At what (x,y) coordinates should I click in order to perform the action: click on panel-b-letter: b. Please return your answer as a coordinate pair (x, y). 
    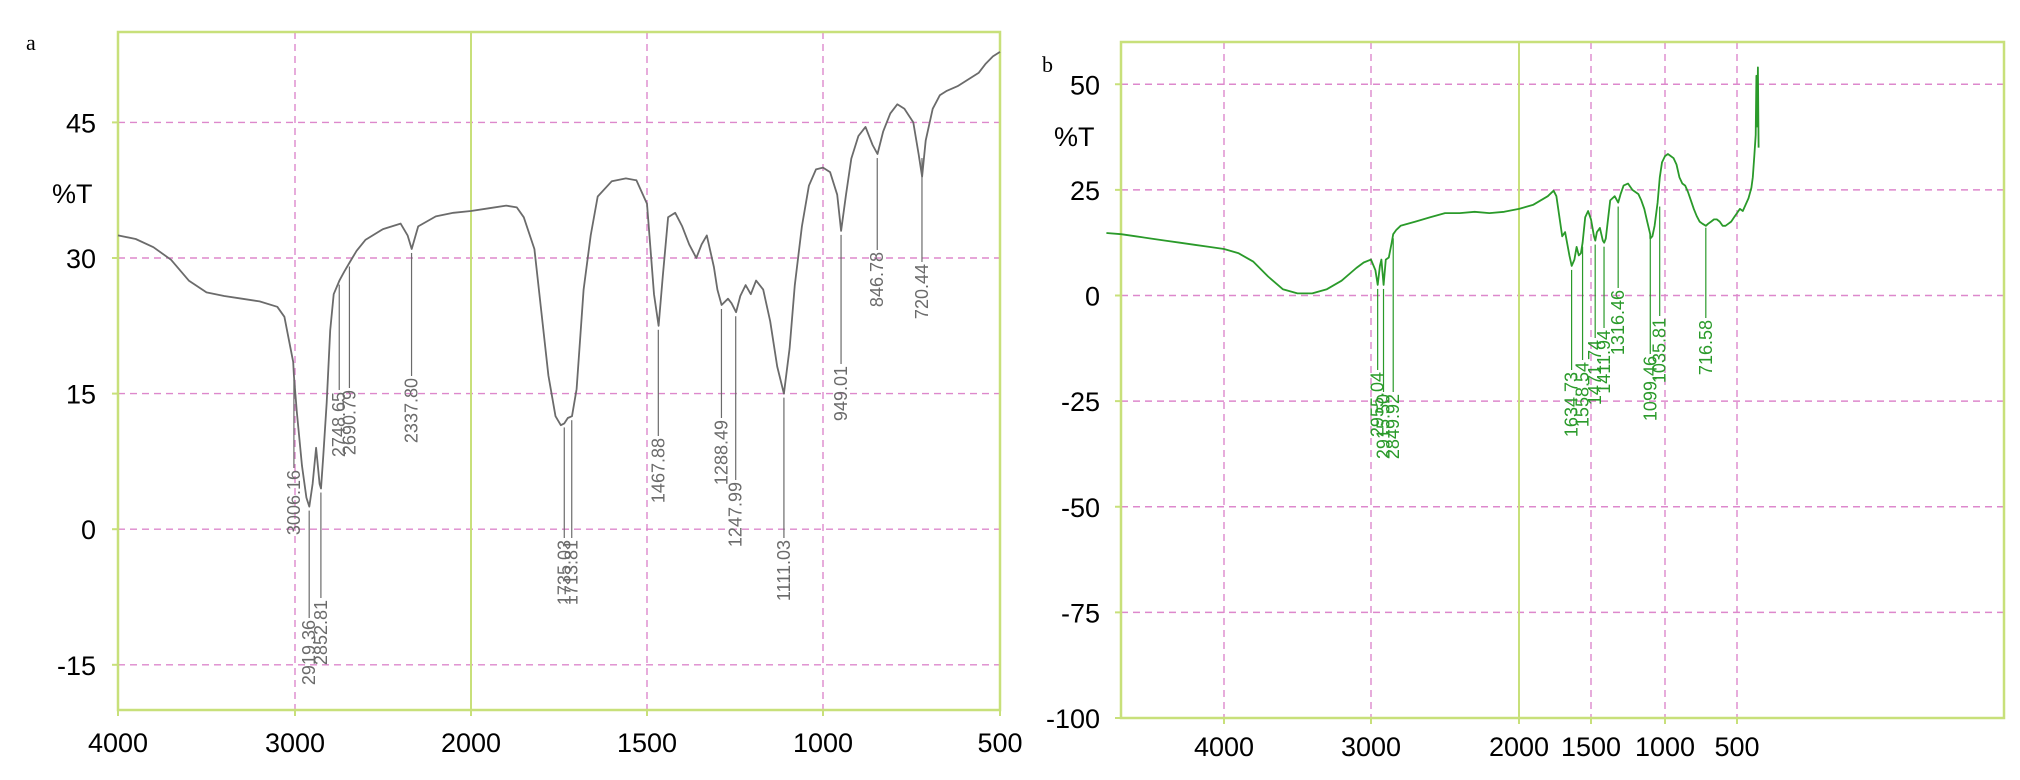
    Looking at the image, I should click on (1047, 64).